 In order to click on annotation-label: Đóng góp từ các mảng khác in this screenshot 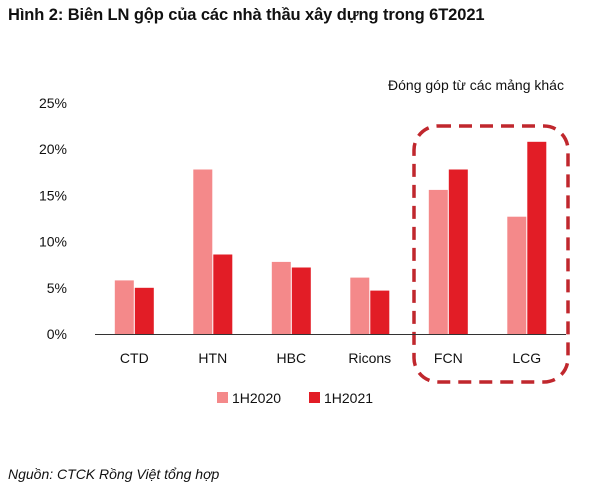, I will do `click(476, 85)`.